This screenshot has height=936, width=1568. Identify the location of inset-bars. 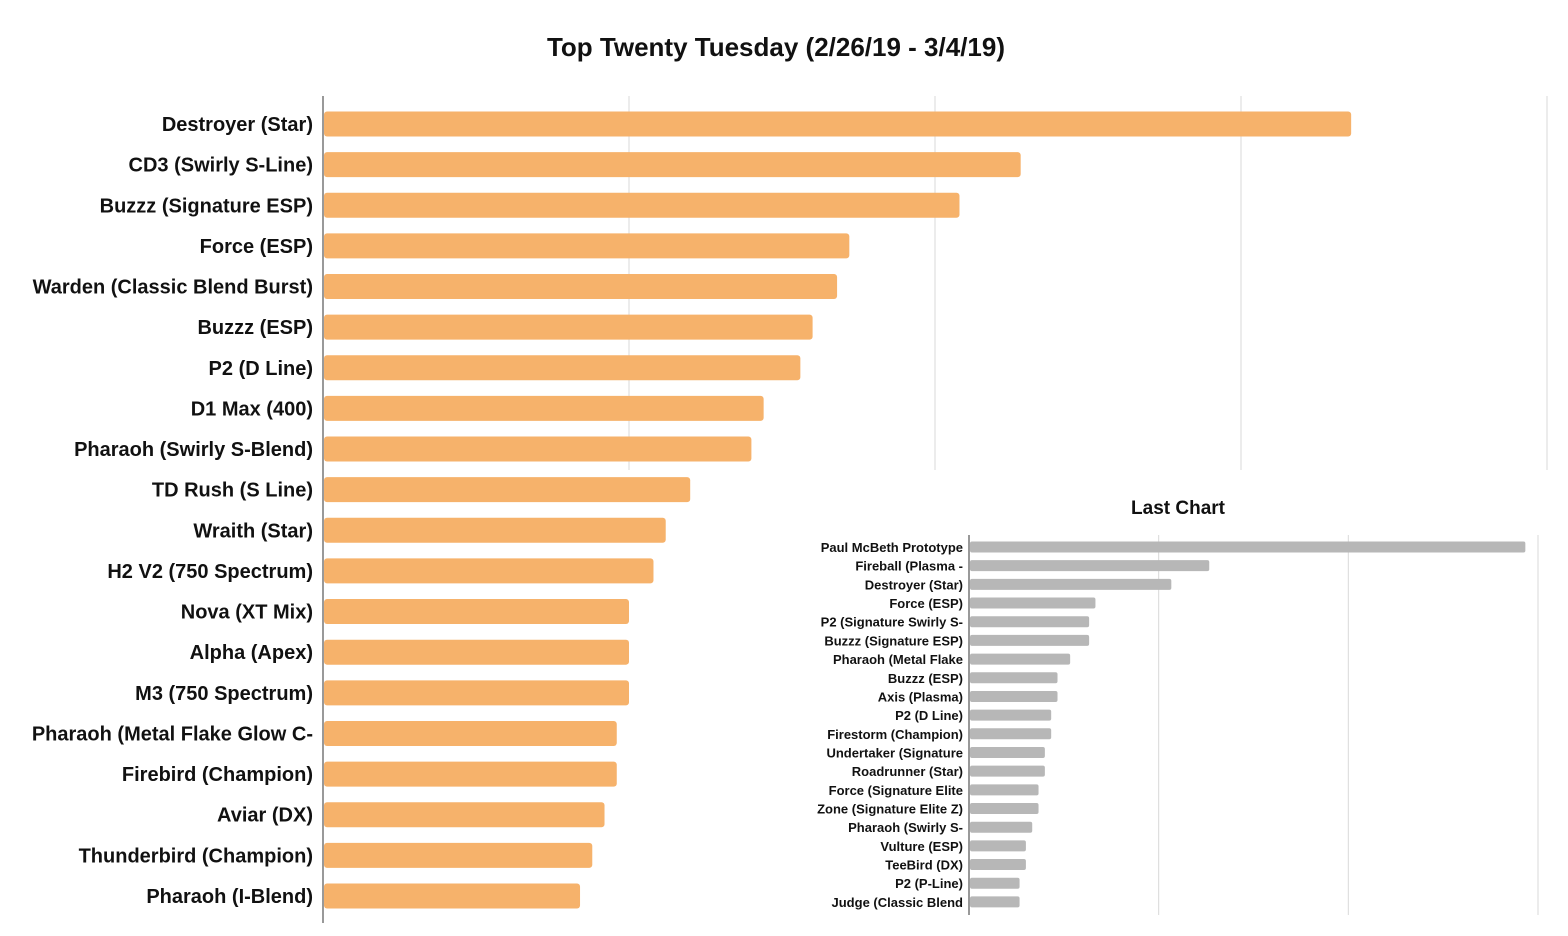
(1248, 724).